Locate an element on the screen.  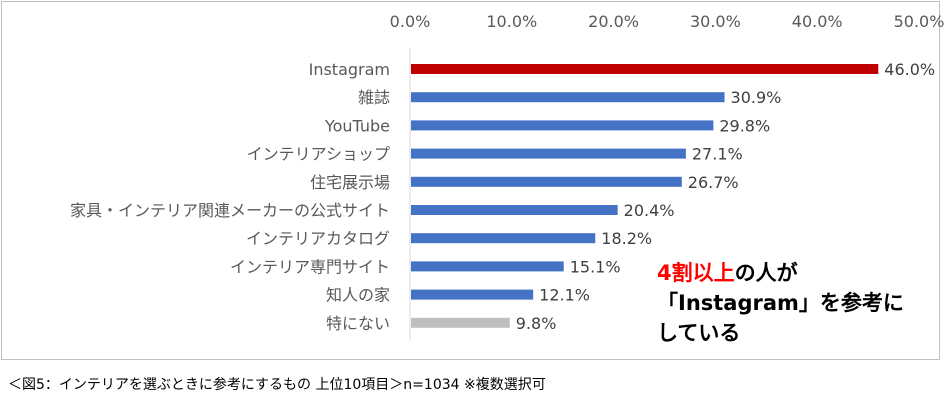
annotation-line-3: している is located at coordinates (699, 333).